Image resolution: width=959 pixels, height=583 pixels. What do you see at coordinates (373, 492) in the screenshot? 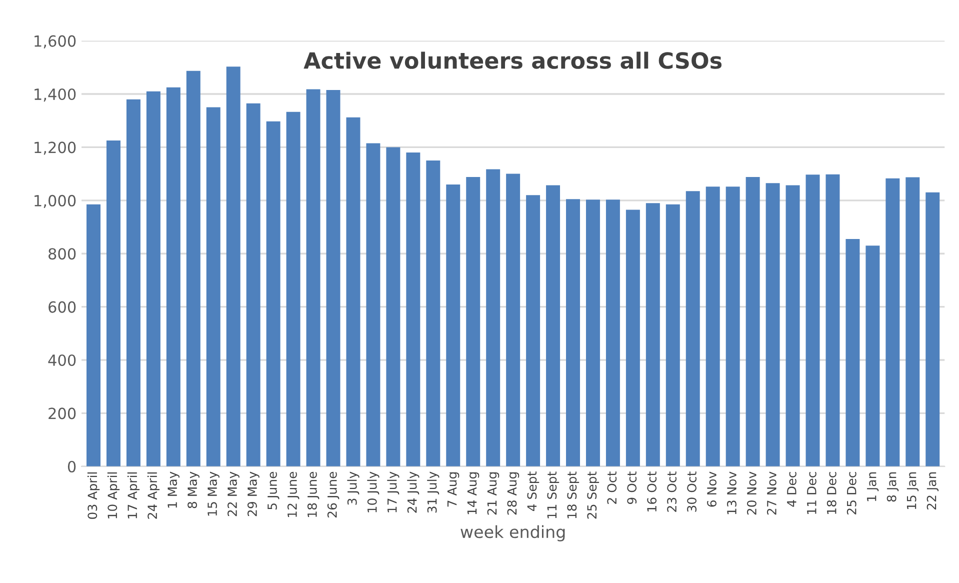
I see `x-tick-label: 10 July` at bounding box center [373, 492].